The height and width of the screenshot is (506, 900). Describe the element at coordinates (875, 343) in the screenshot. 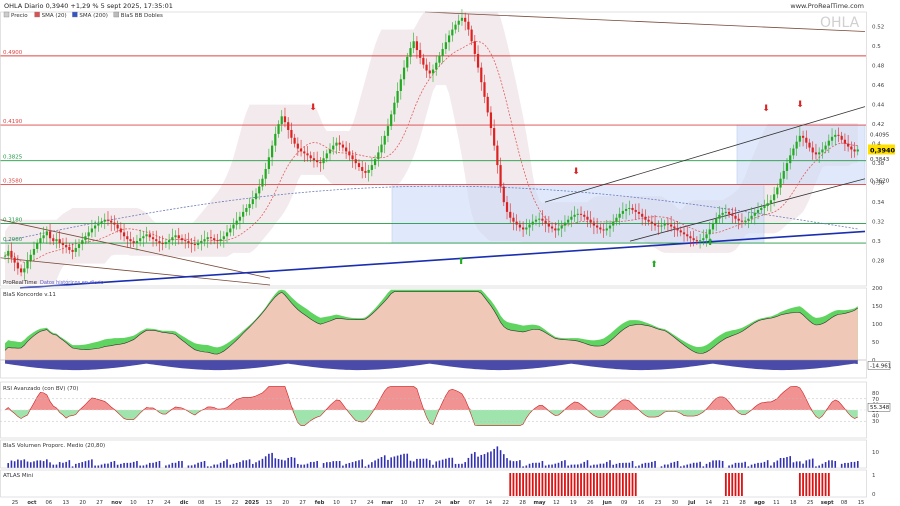

I see `y-tick-label: 50` at that location.